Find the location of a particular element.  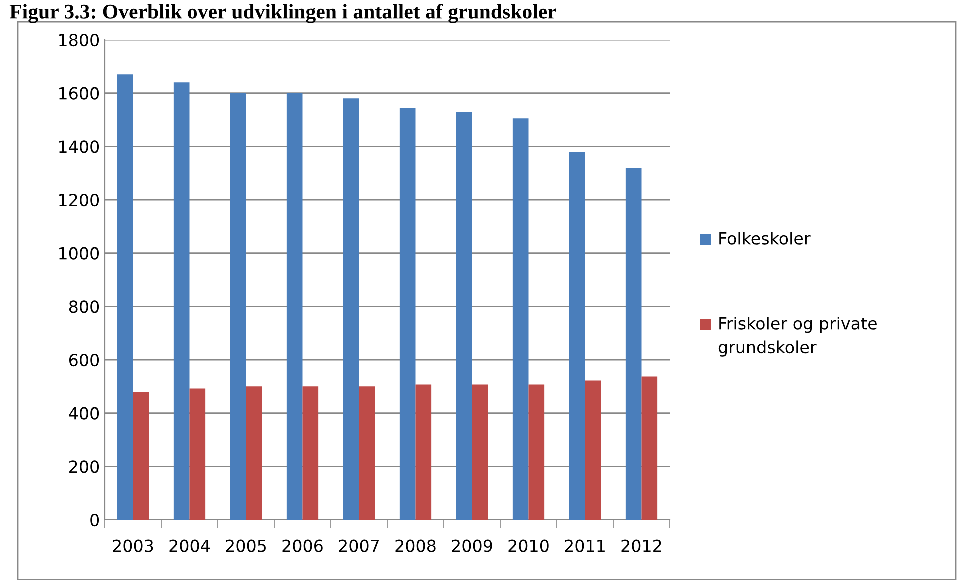

legend-label: Folkeskoler is located at coordinates (765, 238).